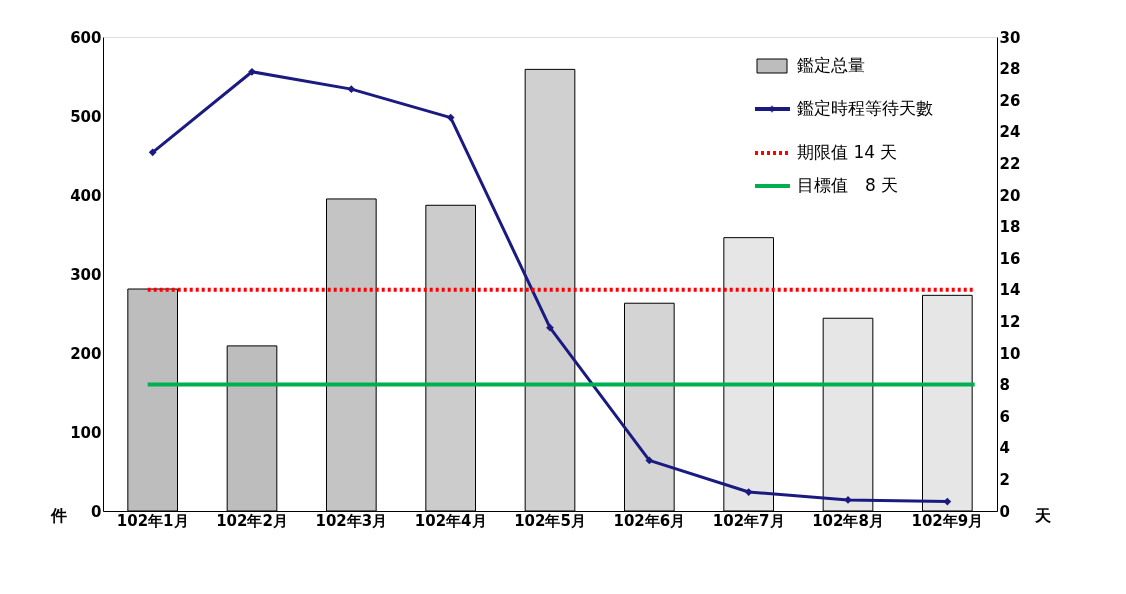 The height and width of the screenshot is (594, 1126). I want to click on x-tick-label: 102年9月, so click(947, 520).